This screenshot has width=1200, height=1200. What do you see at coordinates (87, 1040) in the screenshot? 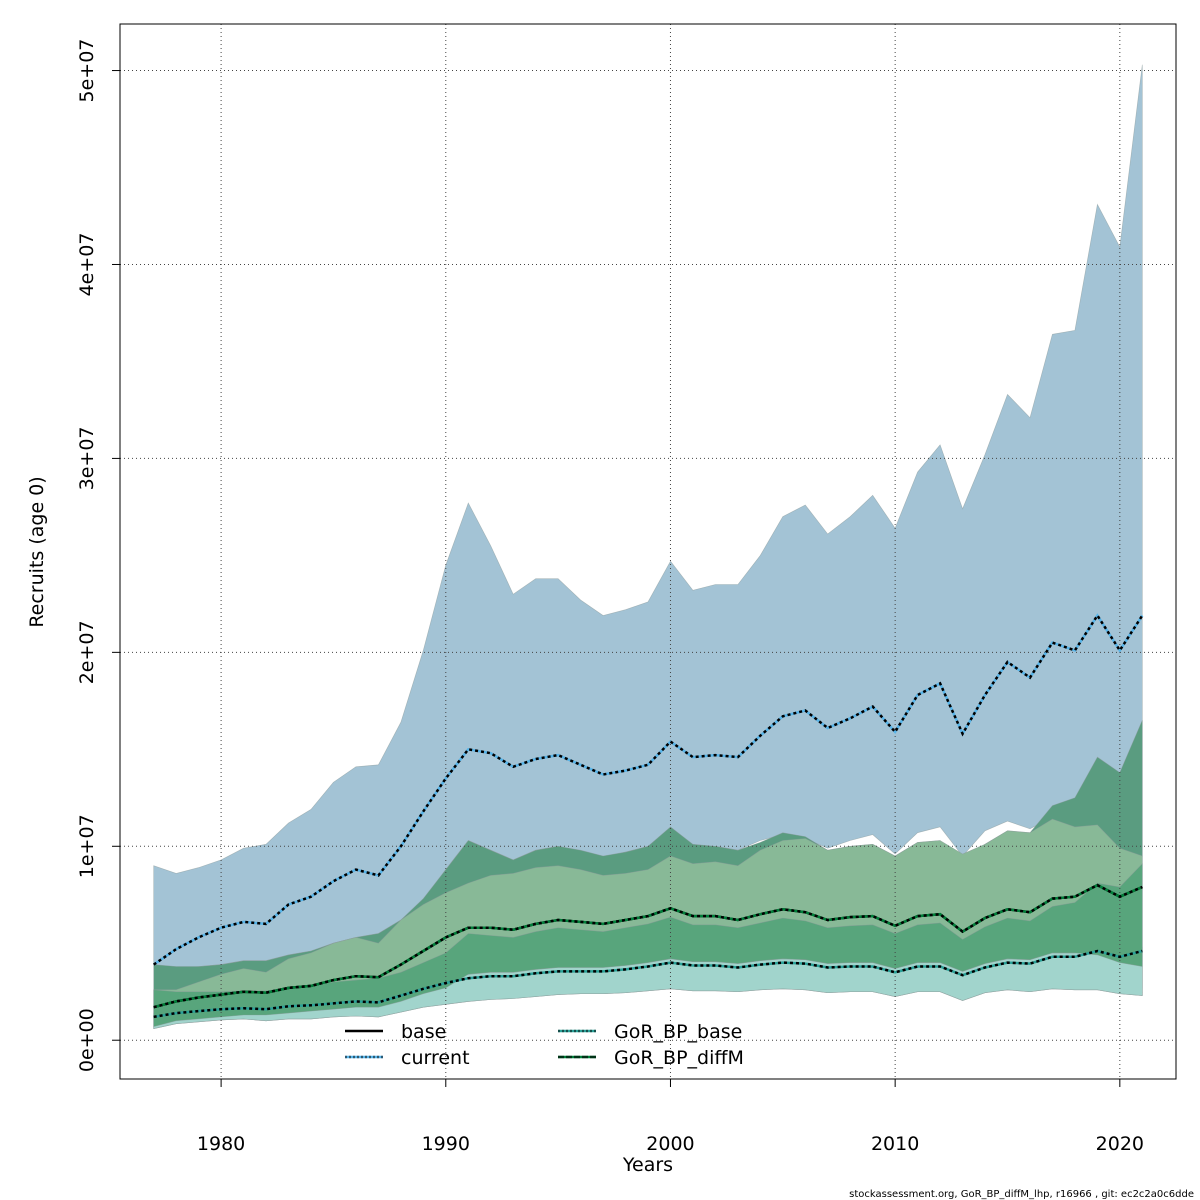
I see `y-tick-label: 0e+00` at bounding box center [87, 1040].